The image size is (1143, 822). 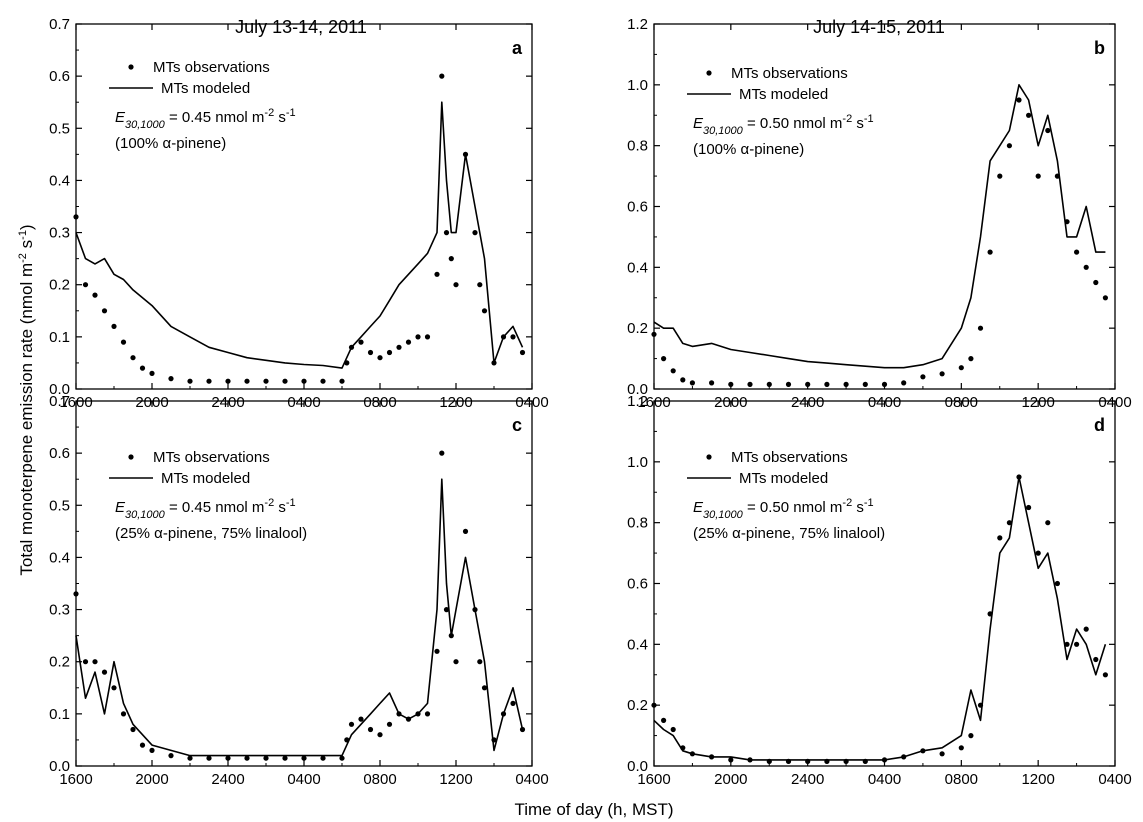 I want to click on y-tick-label-c-4: 0.4, so click(x=59, y=557).